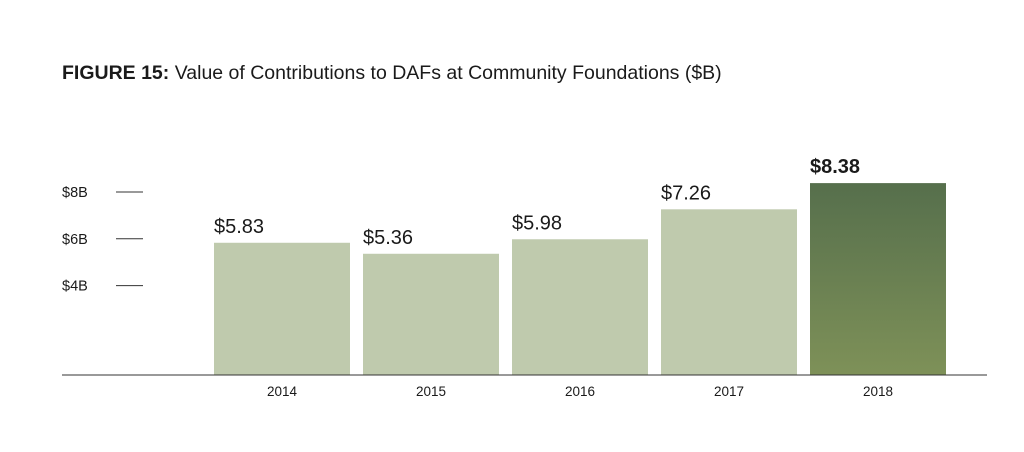  I want to click on x-tick-label-2015: 2015, so click(431, 391).